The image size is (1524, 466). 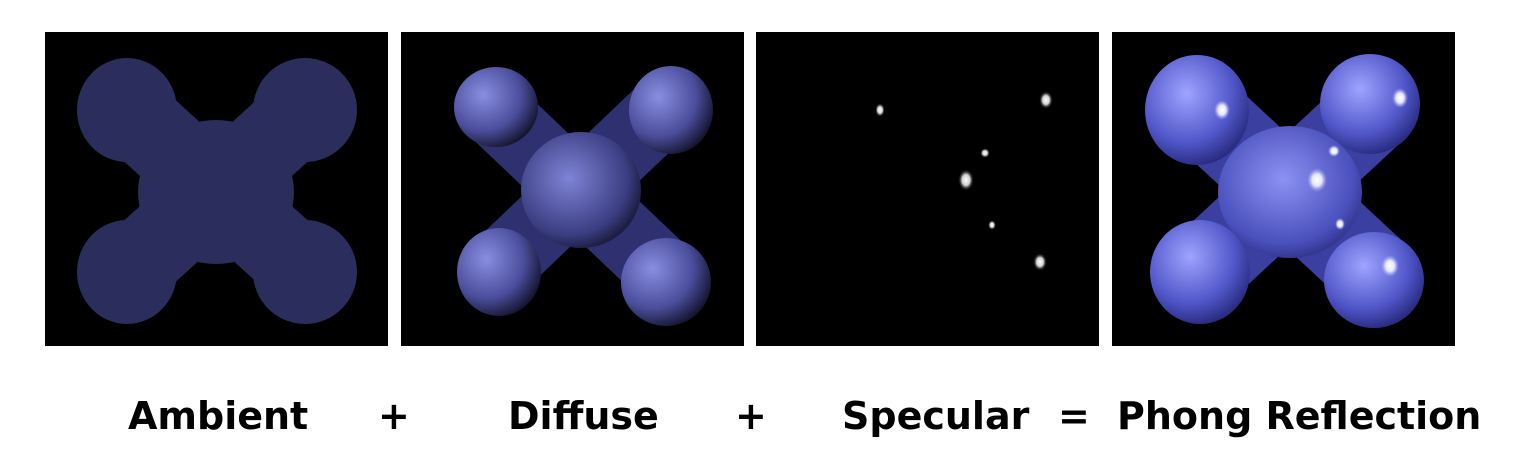 I want to click on diffuse-blob, so click(x=583, y=196).